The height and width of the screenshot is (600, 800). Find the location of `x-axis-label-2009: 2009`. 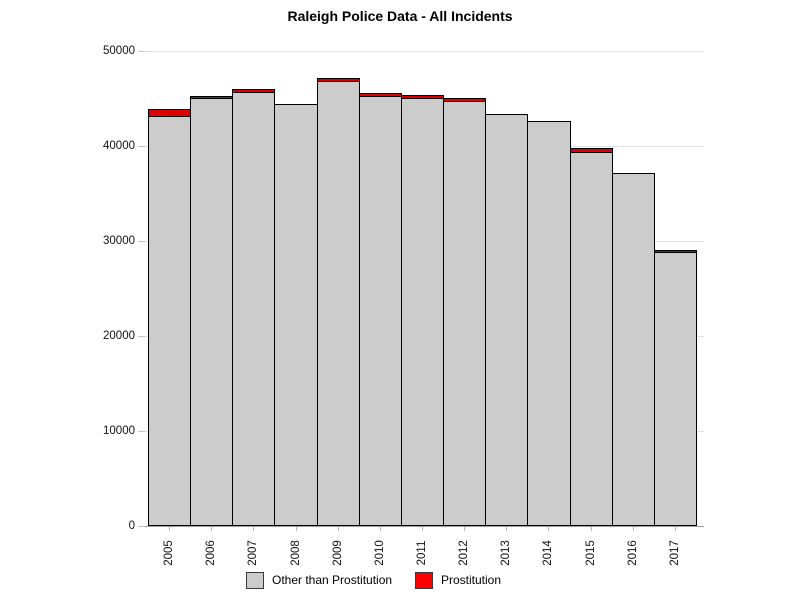

x-axis-label-2009: 2009 is located at coordinates (338, 553).